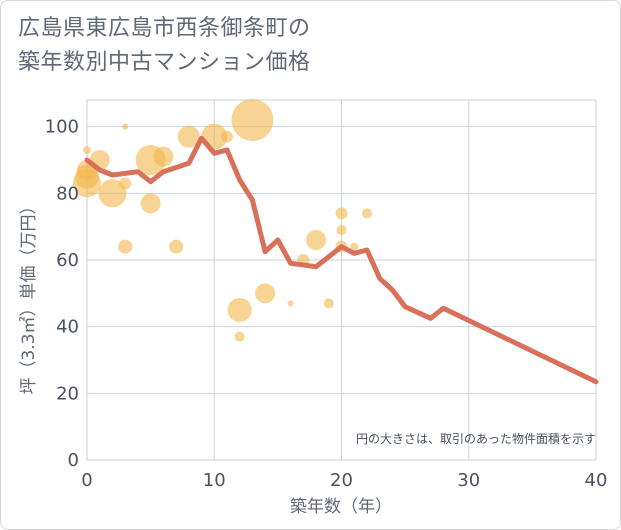  I want to click on x-tick-label: 0, so click(86, 480).